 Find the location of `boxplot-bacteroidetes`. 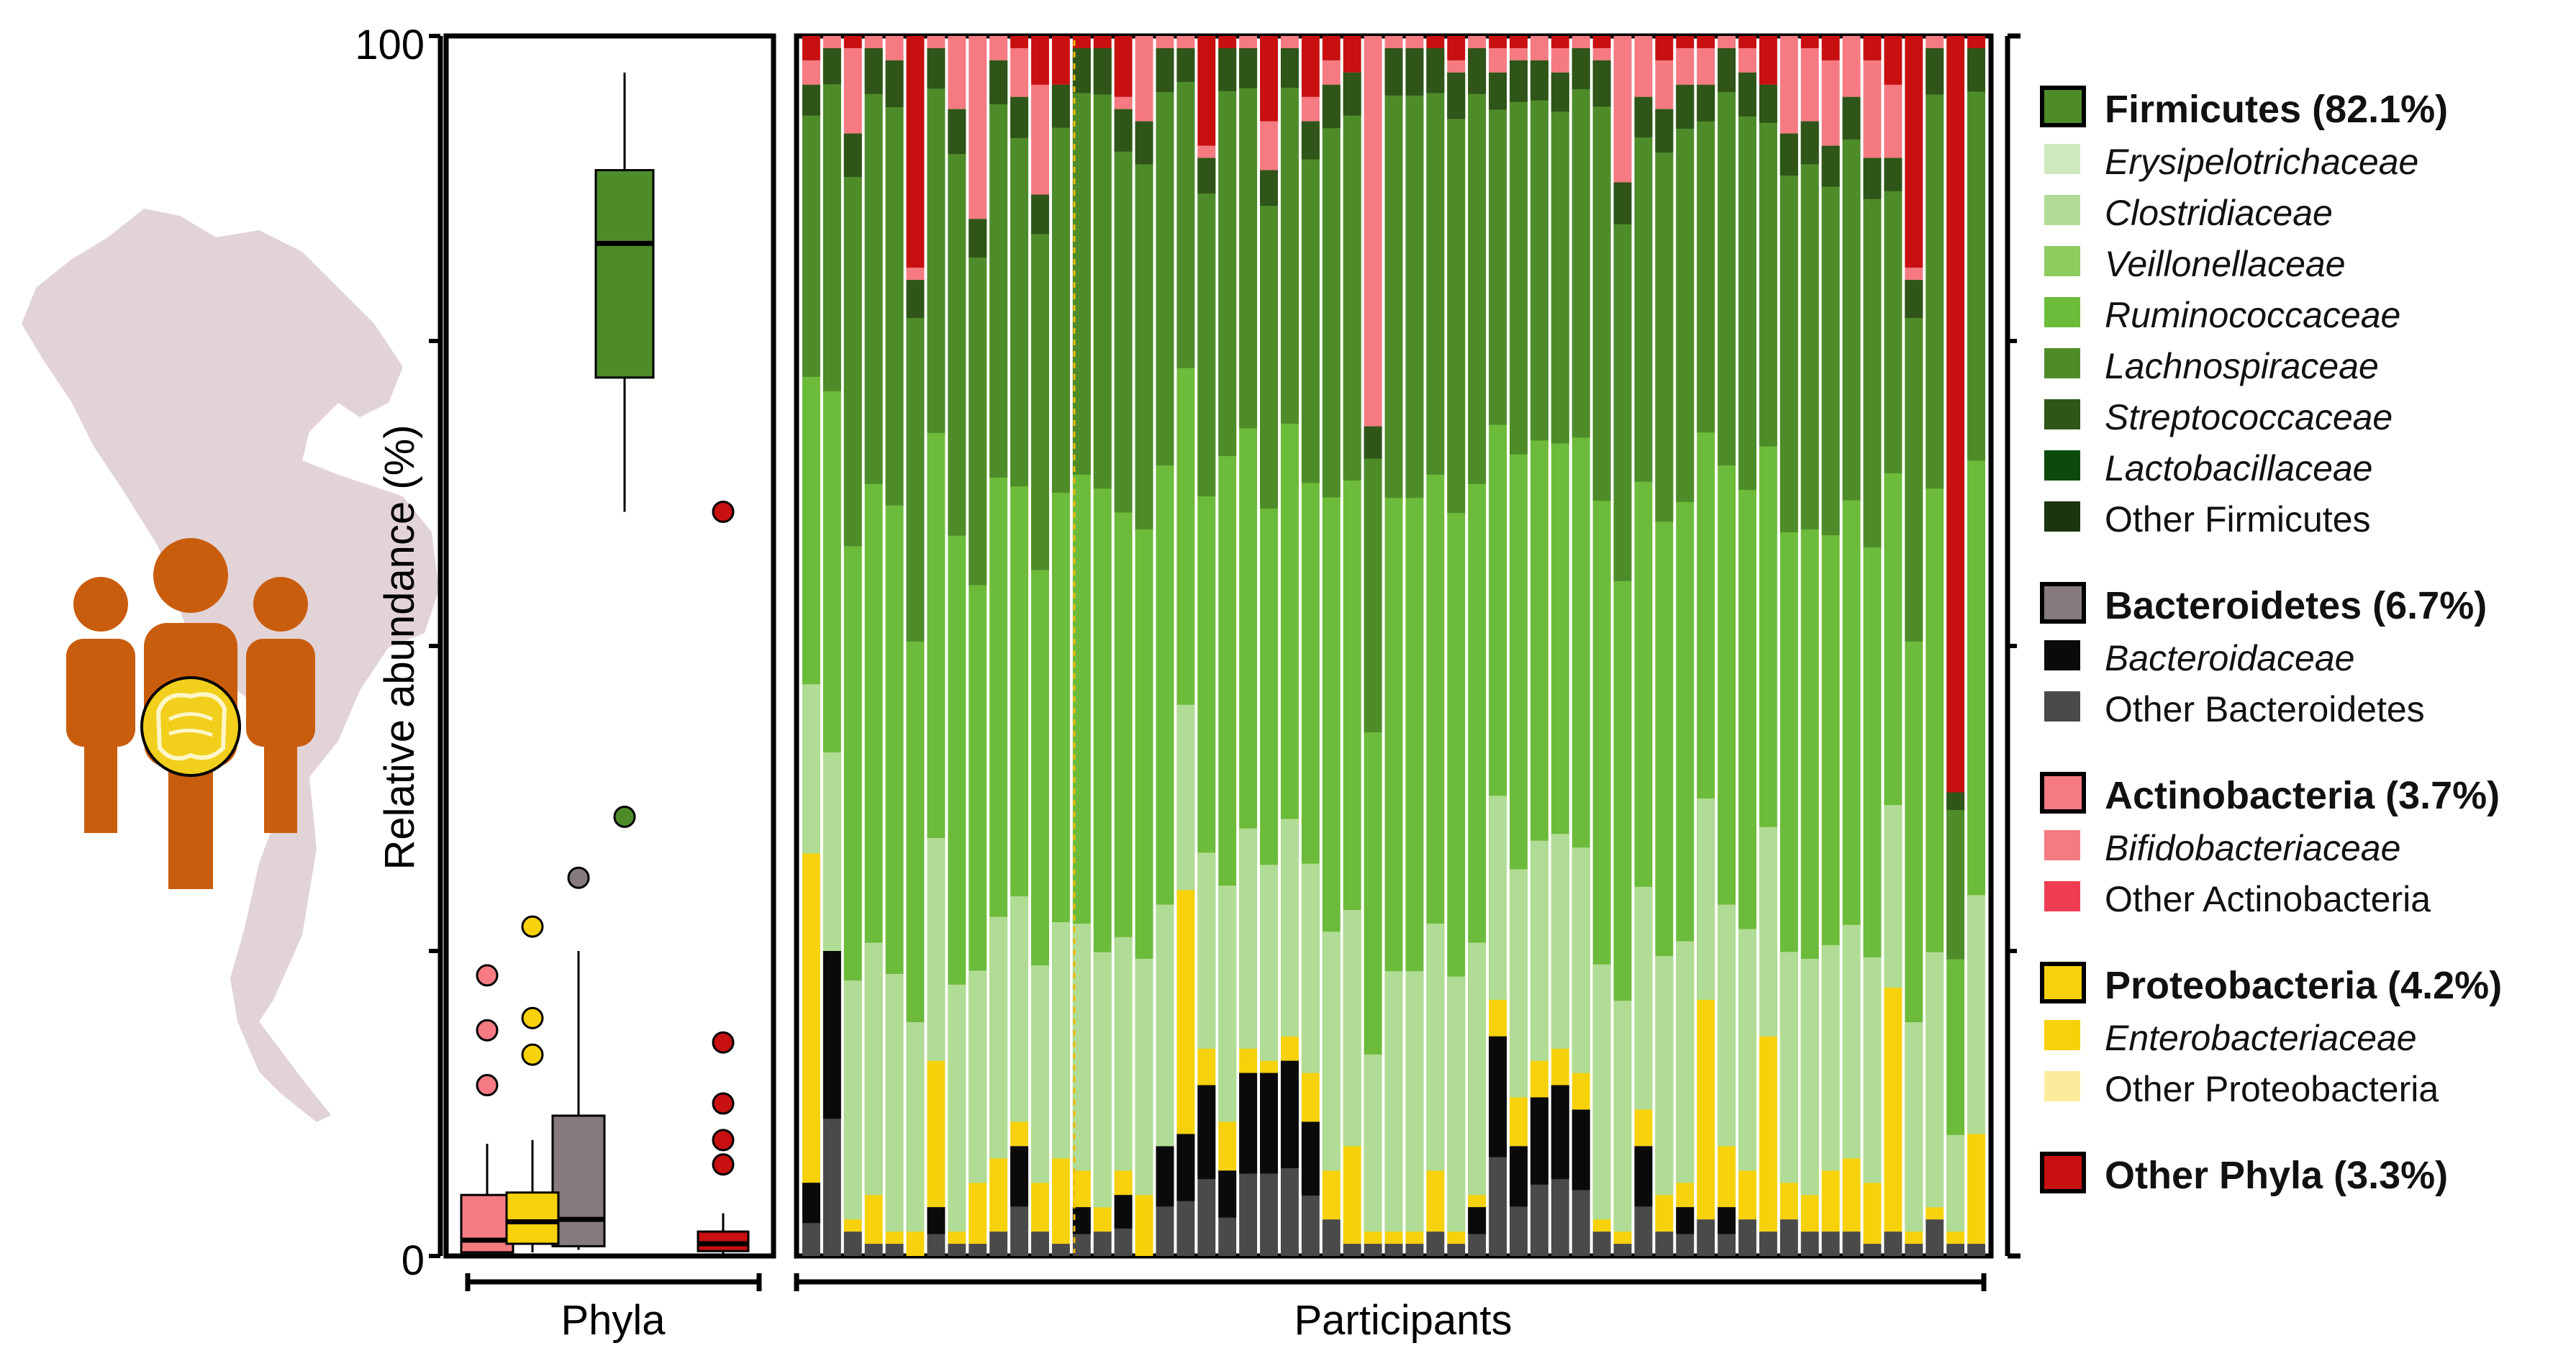

boxplot-bacteroidetes is located at coordinates (578, 1058).